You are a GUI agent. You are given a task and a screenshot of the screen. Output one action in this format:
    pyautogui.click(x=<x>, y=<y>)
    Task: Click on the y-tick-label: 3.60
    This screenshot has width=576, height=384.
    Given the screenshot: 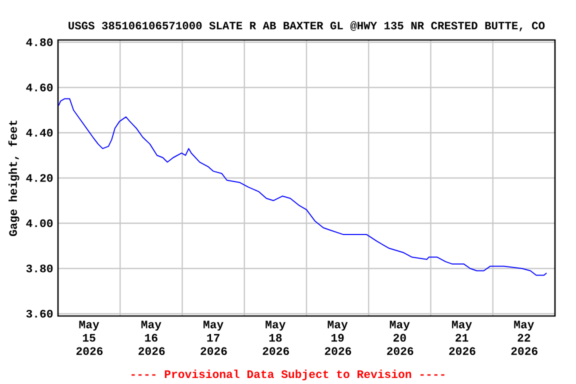 What is the action you would take?
    pyautogui.click(x=39, y=314)
    